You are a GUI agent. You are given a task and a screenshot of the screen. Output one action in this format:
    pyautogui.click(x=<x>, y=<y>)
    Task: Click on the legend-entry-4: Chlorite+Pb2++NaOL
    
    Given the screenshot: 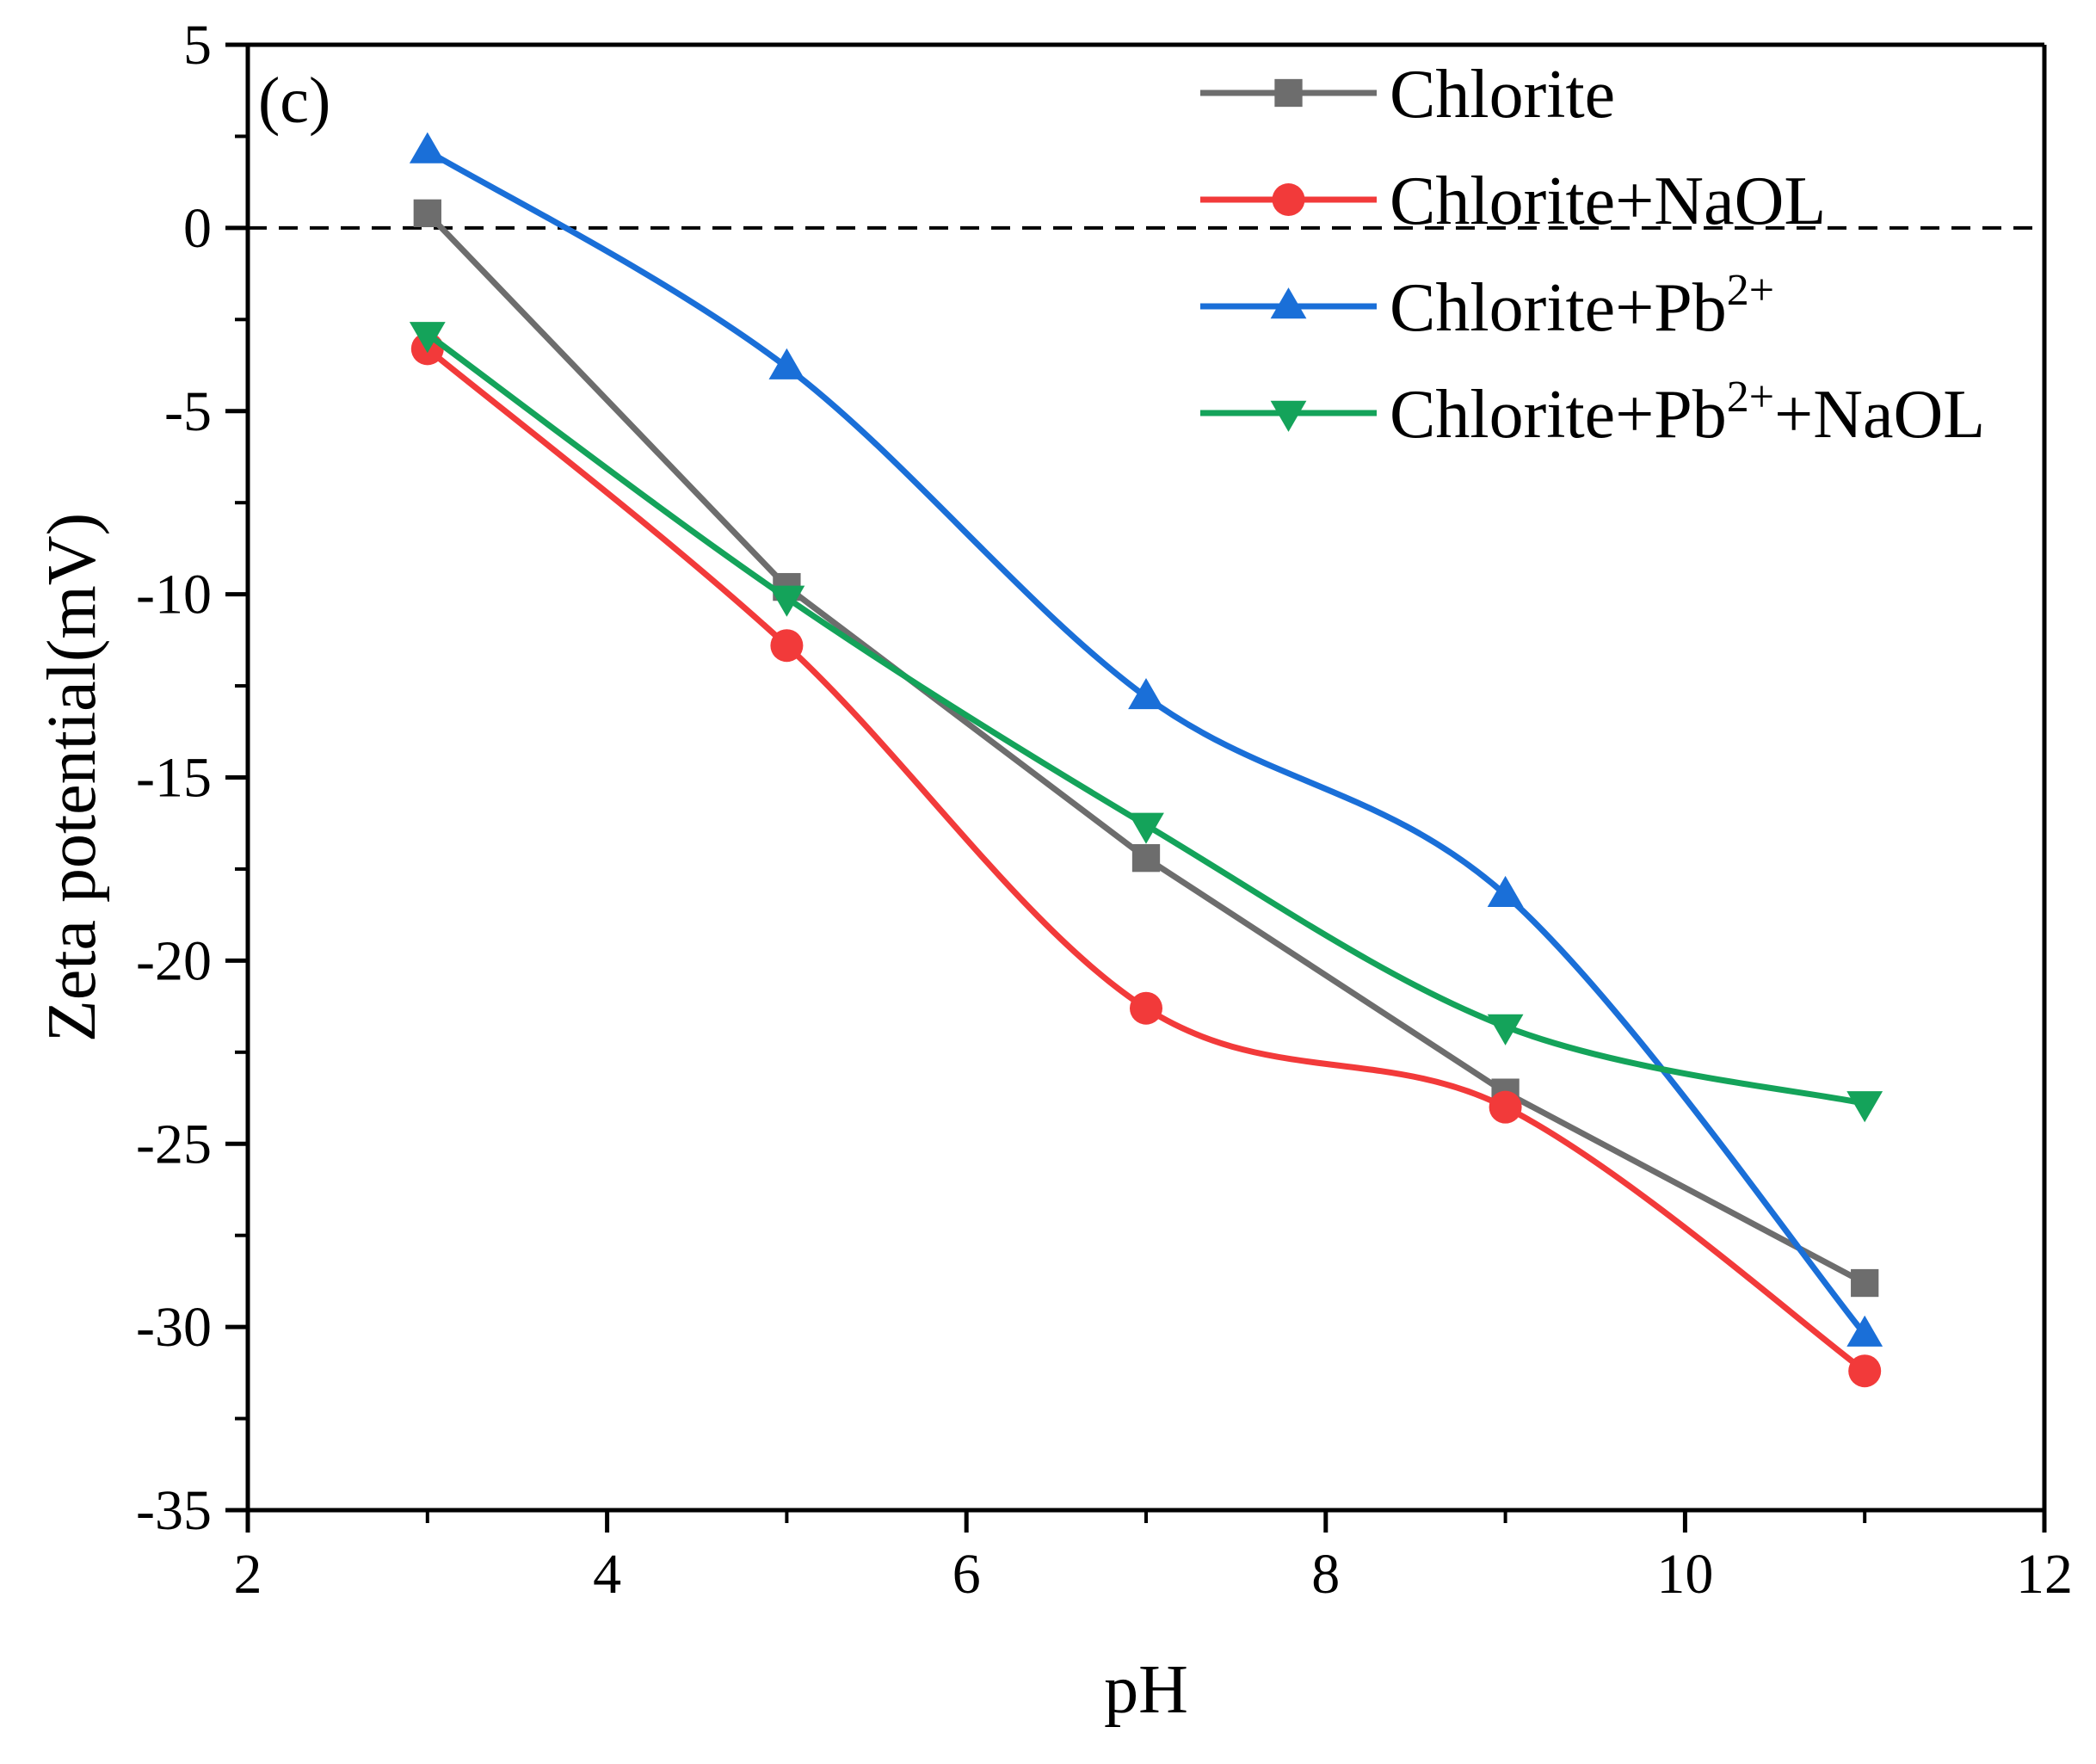 What is the action you would take?
    pyautogui.click(x=1592, y=413)
    